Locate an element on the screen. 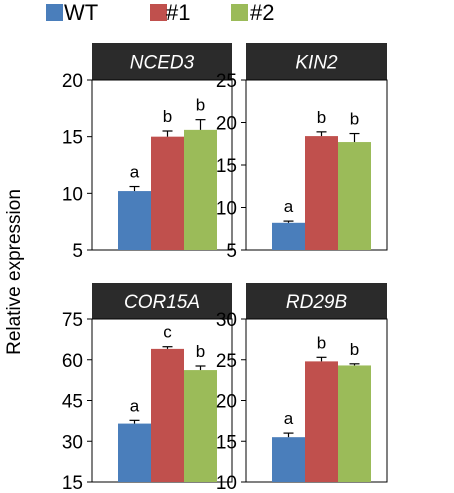 This screenshot has height=493, width=454. y-tick-label: 75 is located at coordinates (72, 320).